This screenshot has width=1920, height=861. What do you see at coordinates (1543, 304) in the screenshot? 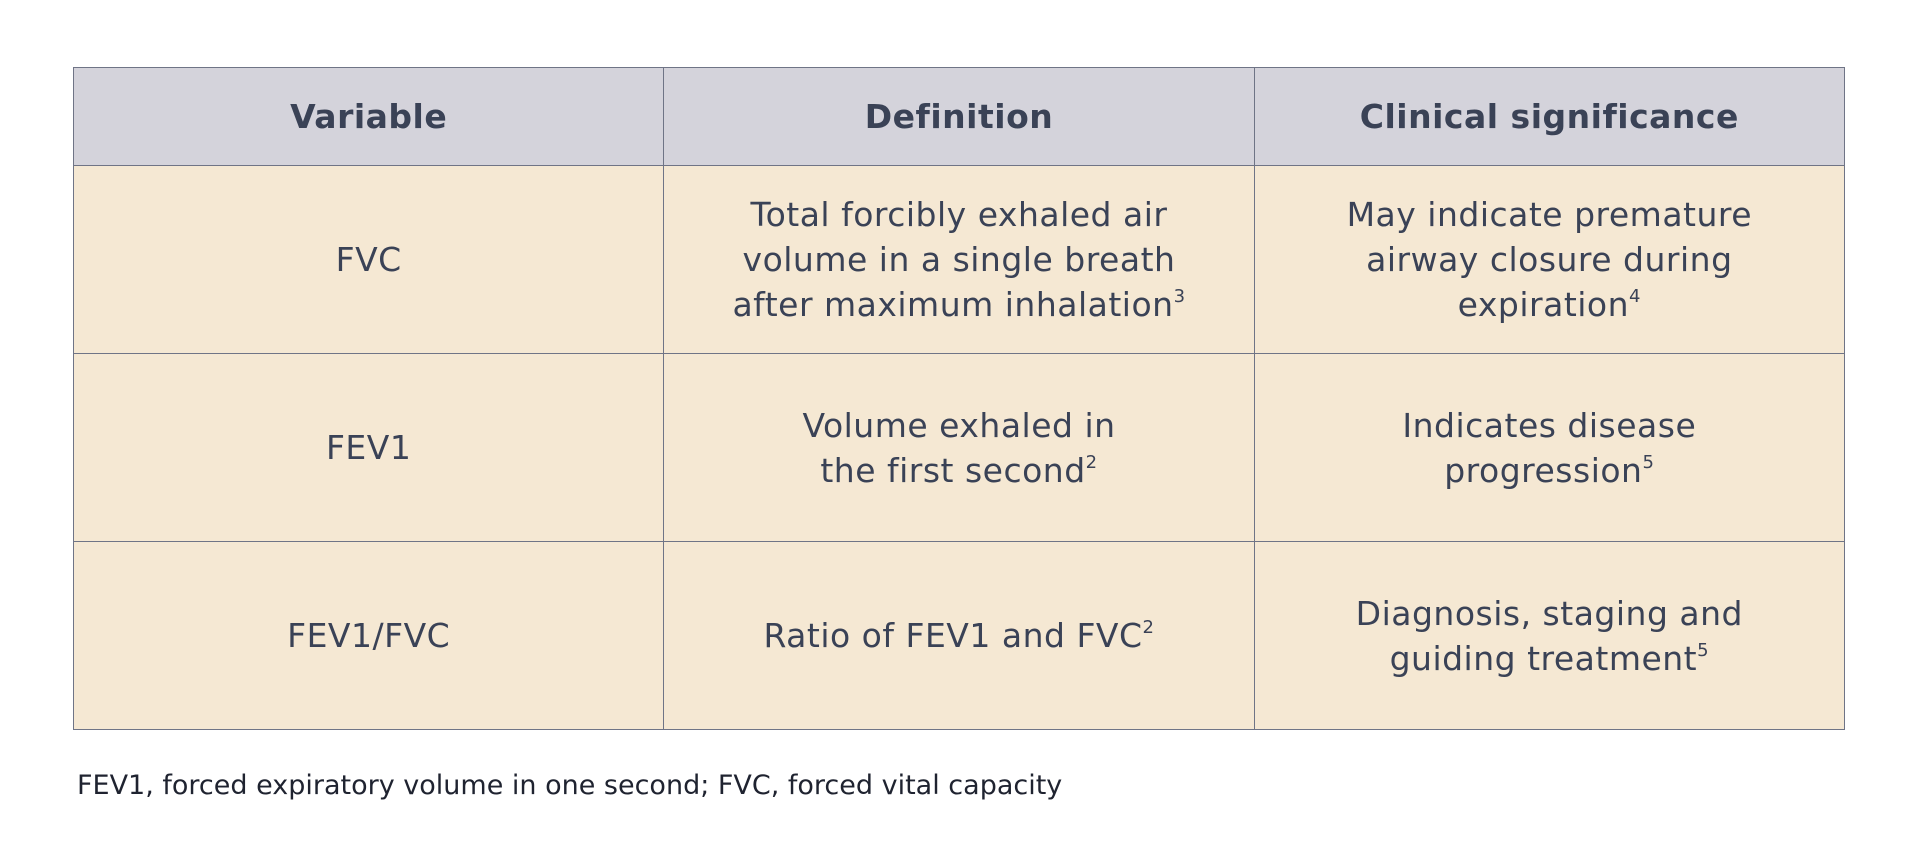
I see `cell-text: expiration` at bounding box center [1543, 304].